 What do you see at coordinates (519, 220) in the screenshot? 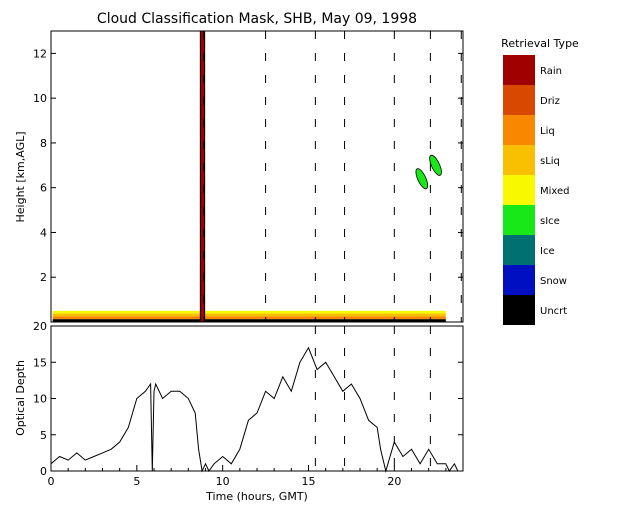
I see `legend-swatch-sice` at bounding box center [519, 220].